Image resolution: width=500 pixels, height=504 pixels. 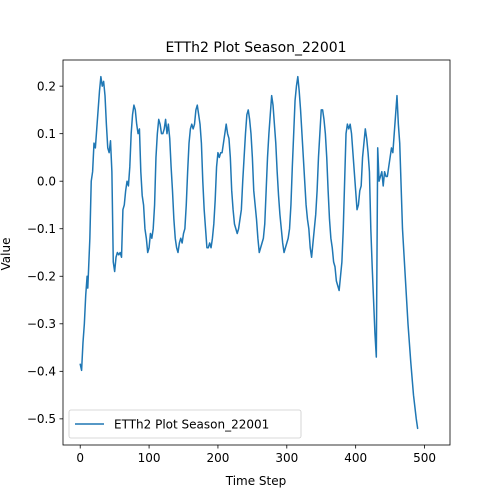 What do you see at coordinates (41, 324) in the screenshot?
I see `y-tick-label: −0.3` at bounding box center [41, 324].